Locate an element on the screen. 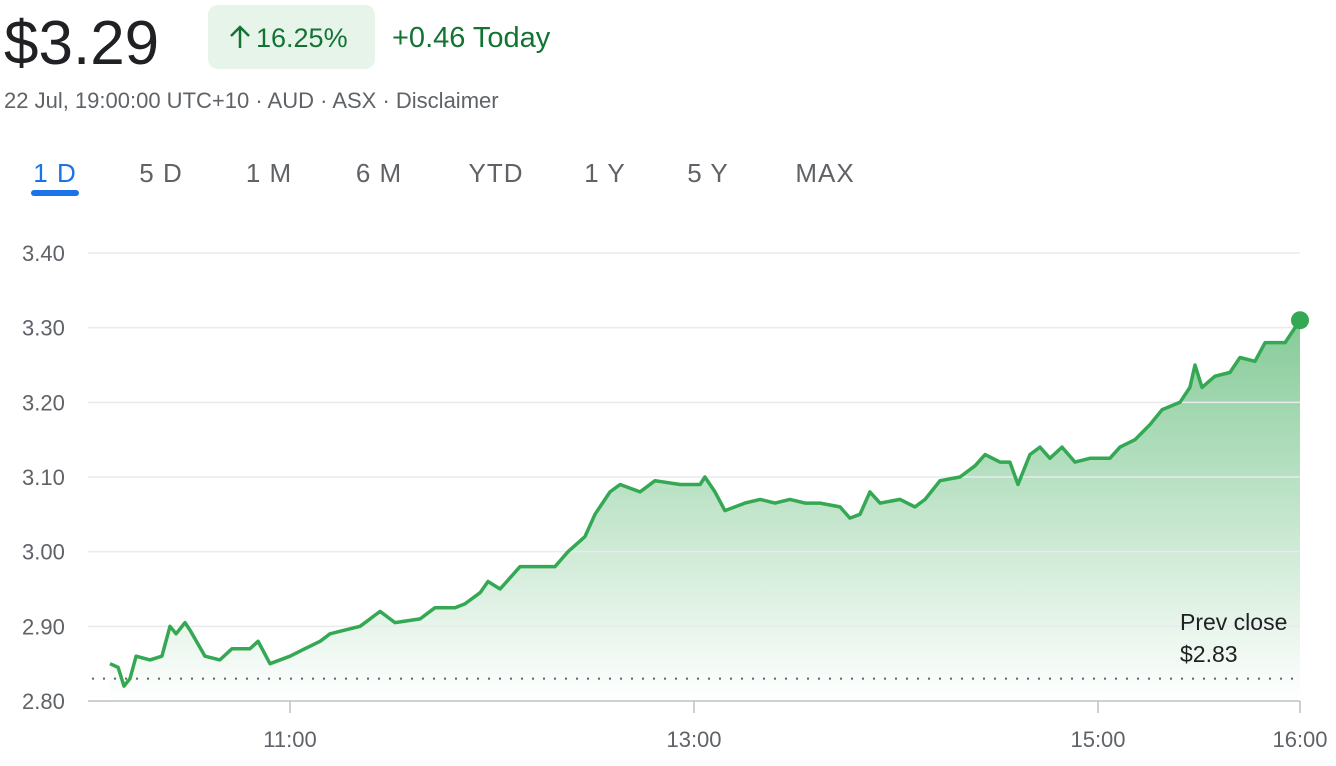  y-tick-label: 3.00 is located at coordinates (43, 552).